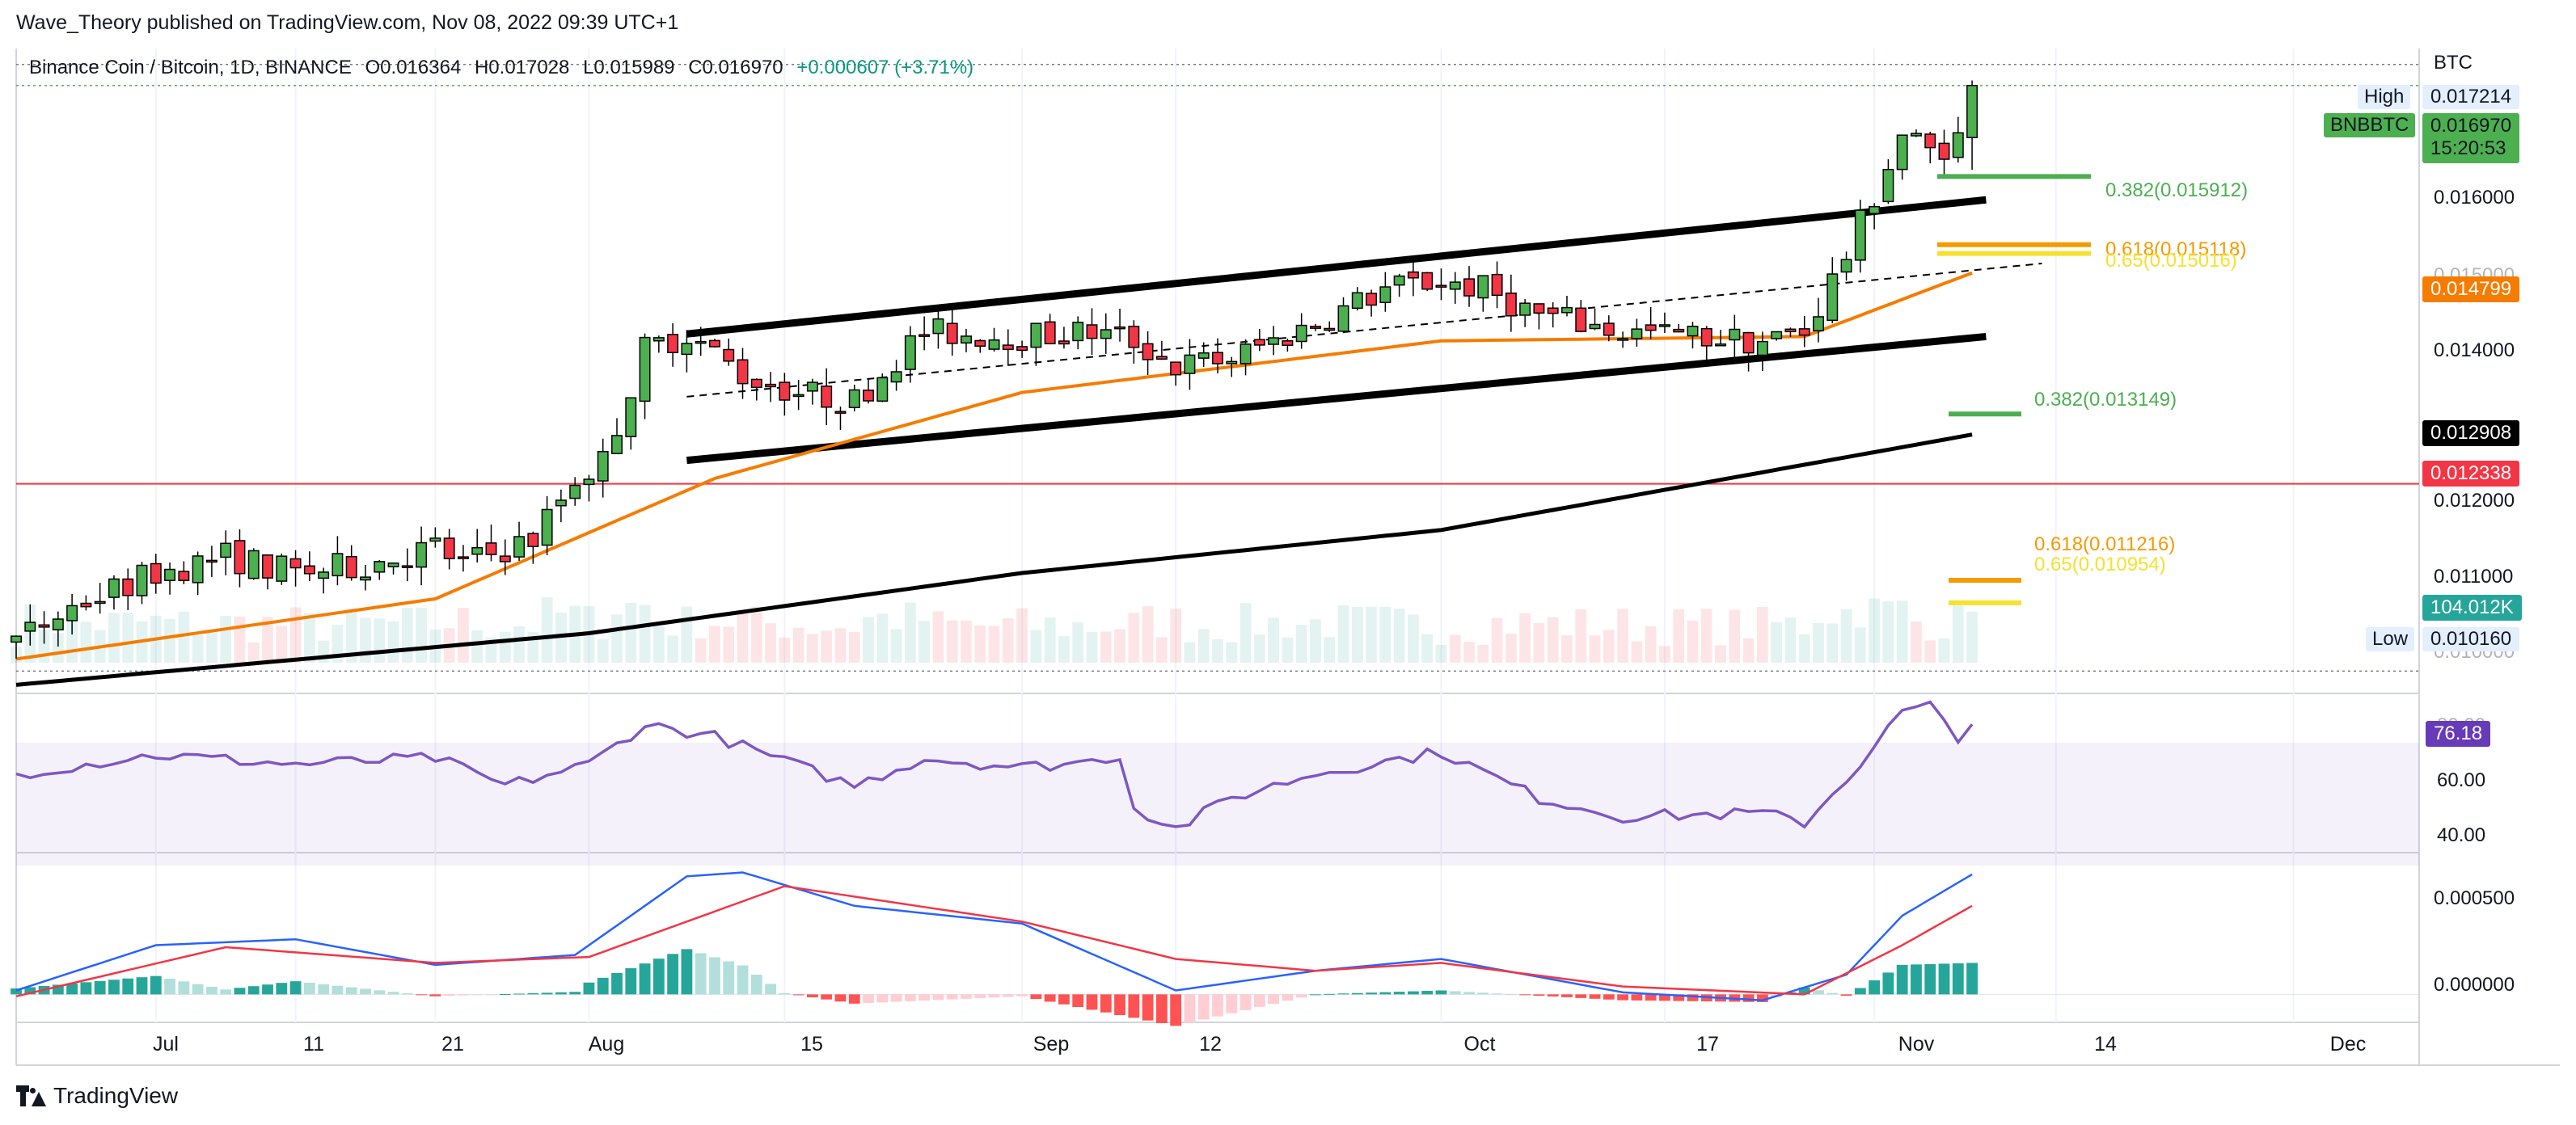  Describe the element at coordinates (2453, 63) in the screenshot. I see `price-unit: BTC` at that location.